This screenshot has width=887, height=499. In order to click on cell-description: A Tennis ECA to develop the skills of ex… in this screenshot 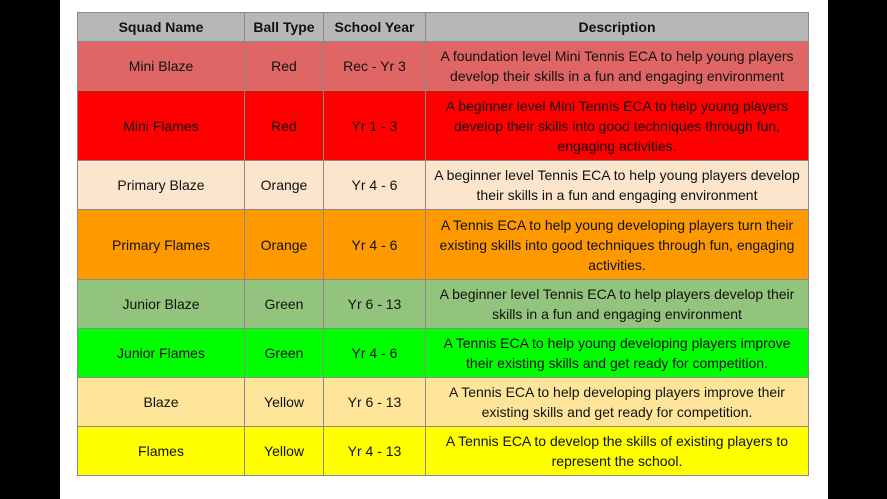, I will do `click(617, 451)`.